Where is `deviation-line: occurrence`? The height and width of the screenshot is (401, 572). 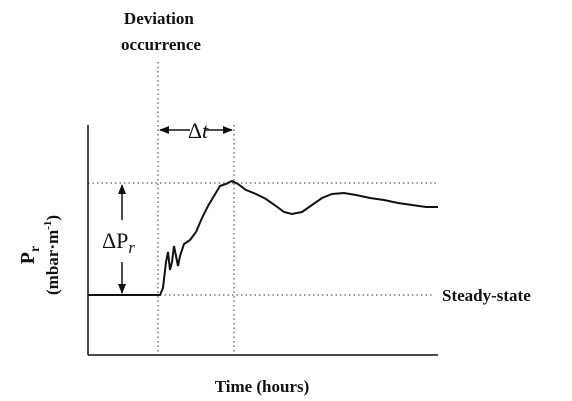
deviation-line: occurrence is located at coordinates (161, 44).